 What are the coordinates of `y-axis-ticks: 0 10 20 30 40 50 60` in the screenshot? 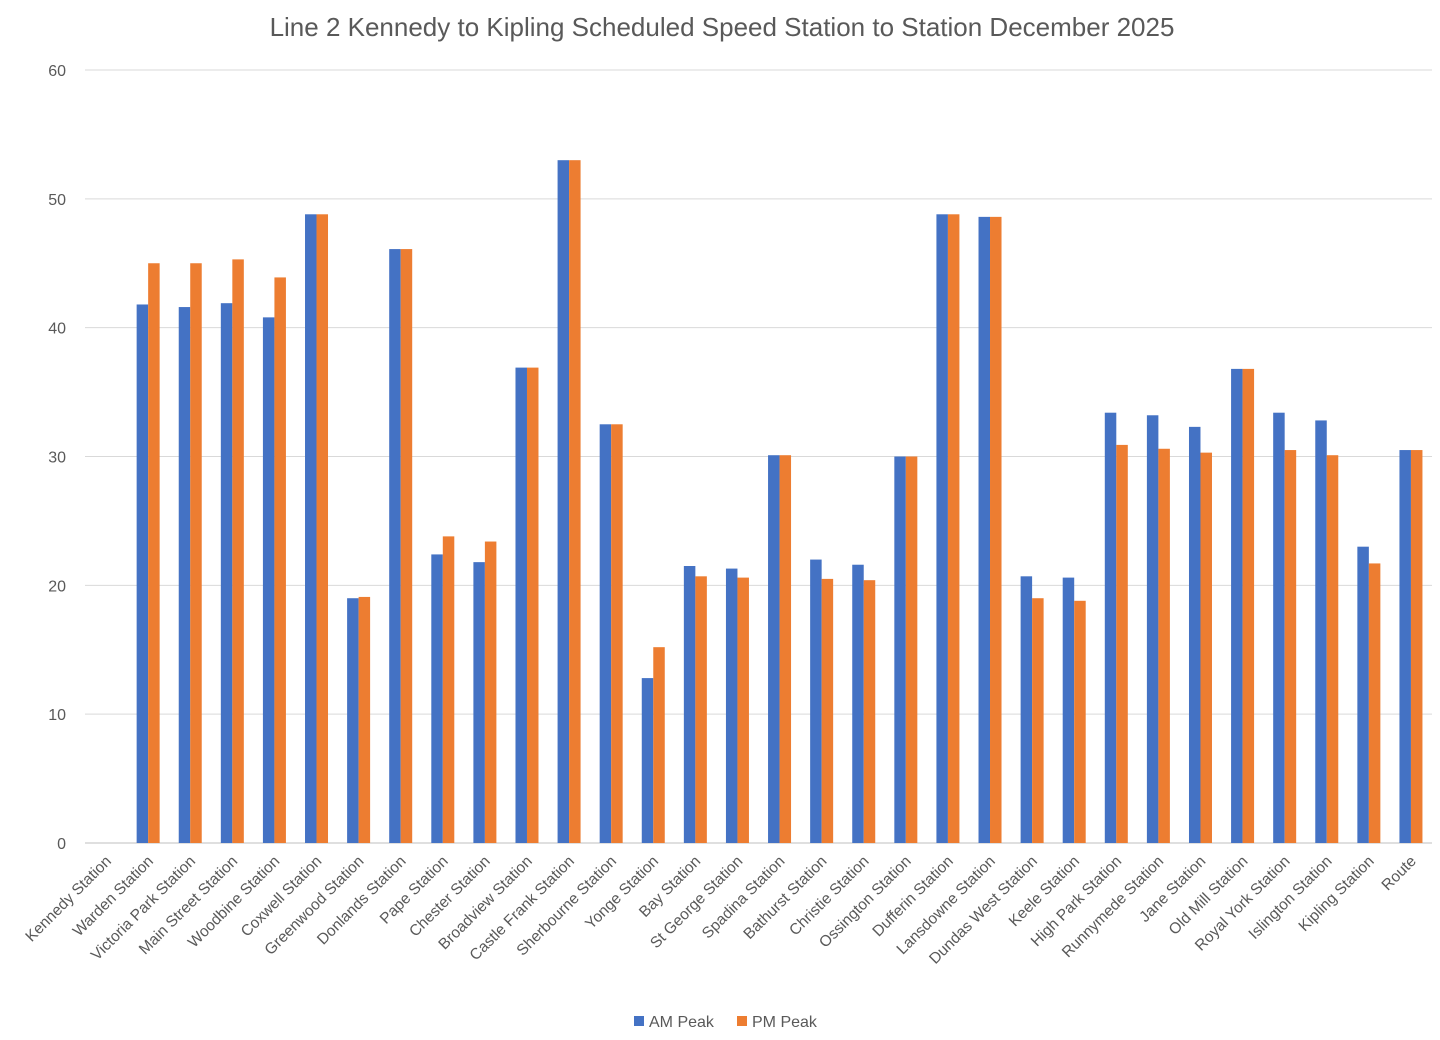 It's located at (57, 458).